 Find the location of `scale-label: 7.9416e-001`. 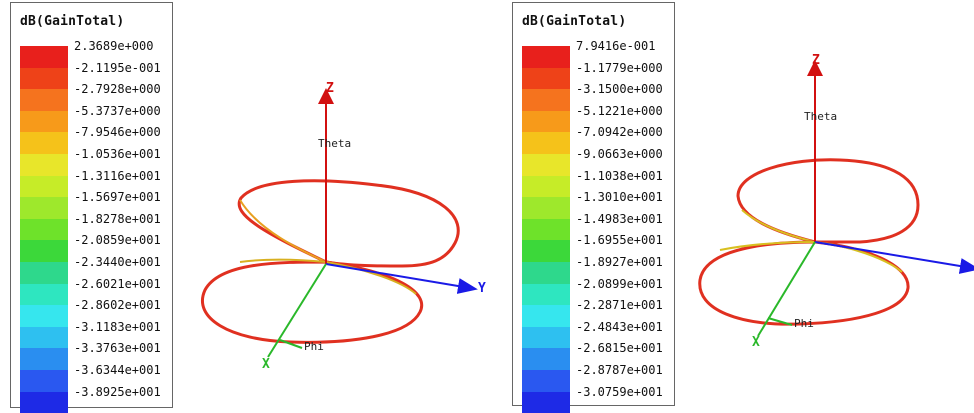

scale-label: 7.9416e-001 is located at coordinates (615, 46).